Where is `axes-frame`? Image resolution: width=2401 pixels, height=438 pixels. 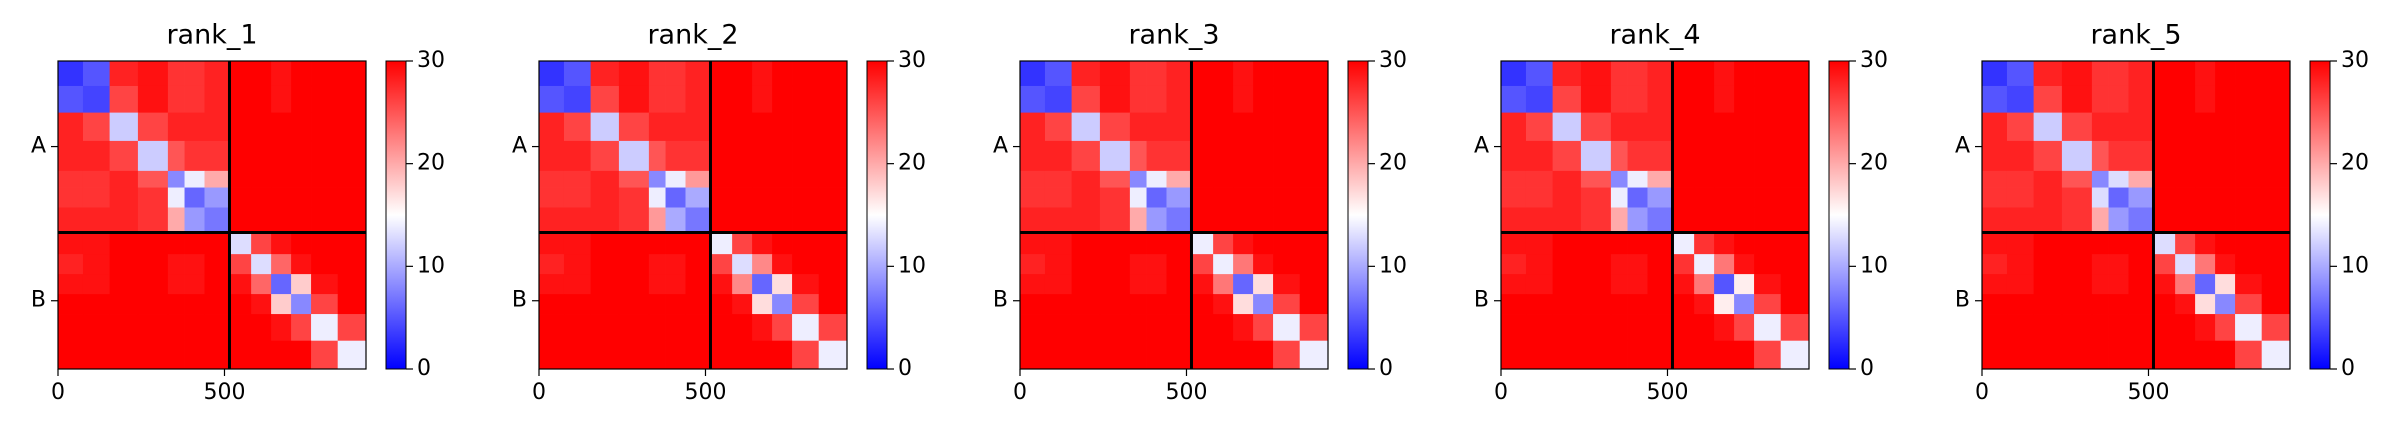 axes-frame is located at coordinates (693, 215).